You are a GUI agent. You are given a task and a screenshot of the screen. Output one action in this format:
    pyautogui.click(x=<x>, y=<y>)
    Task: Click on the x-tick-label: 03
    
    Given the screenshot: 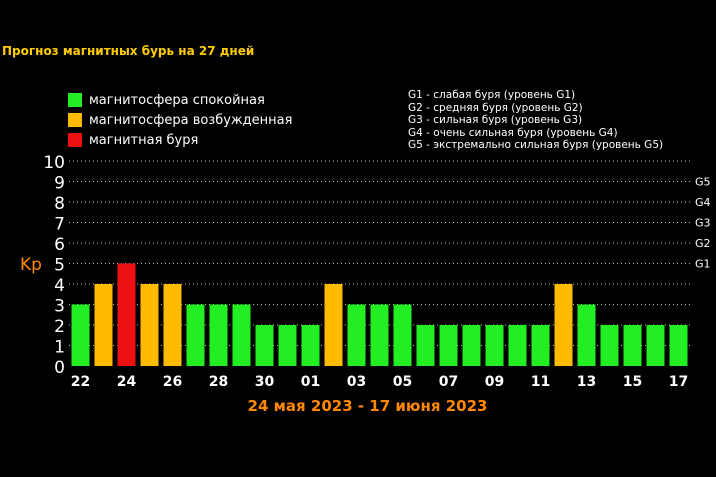 What is the action you would take?
    pyautogui.click(x=356, y=382)
    